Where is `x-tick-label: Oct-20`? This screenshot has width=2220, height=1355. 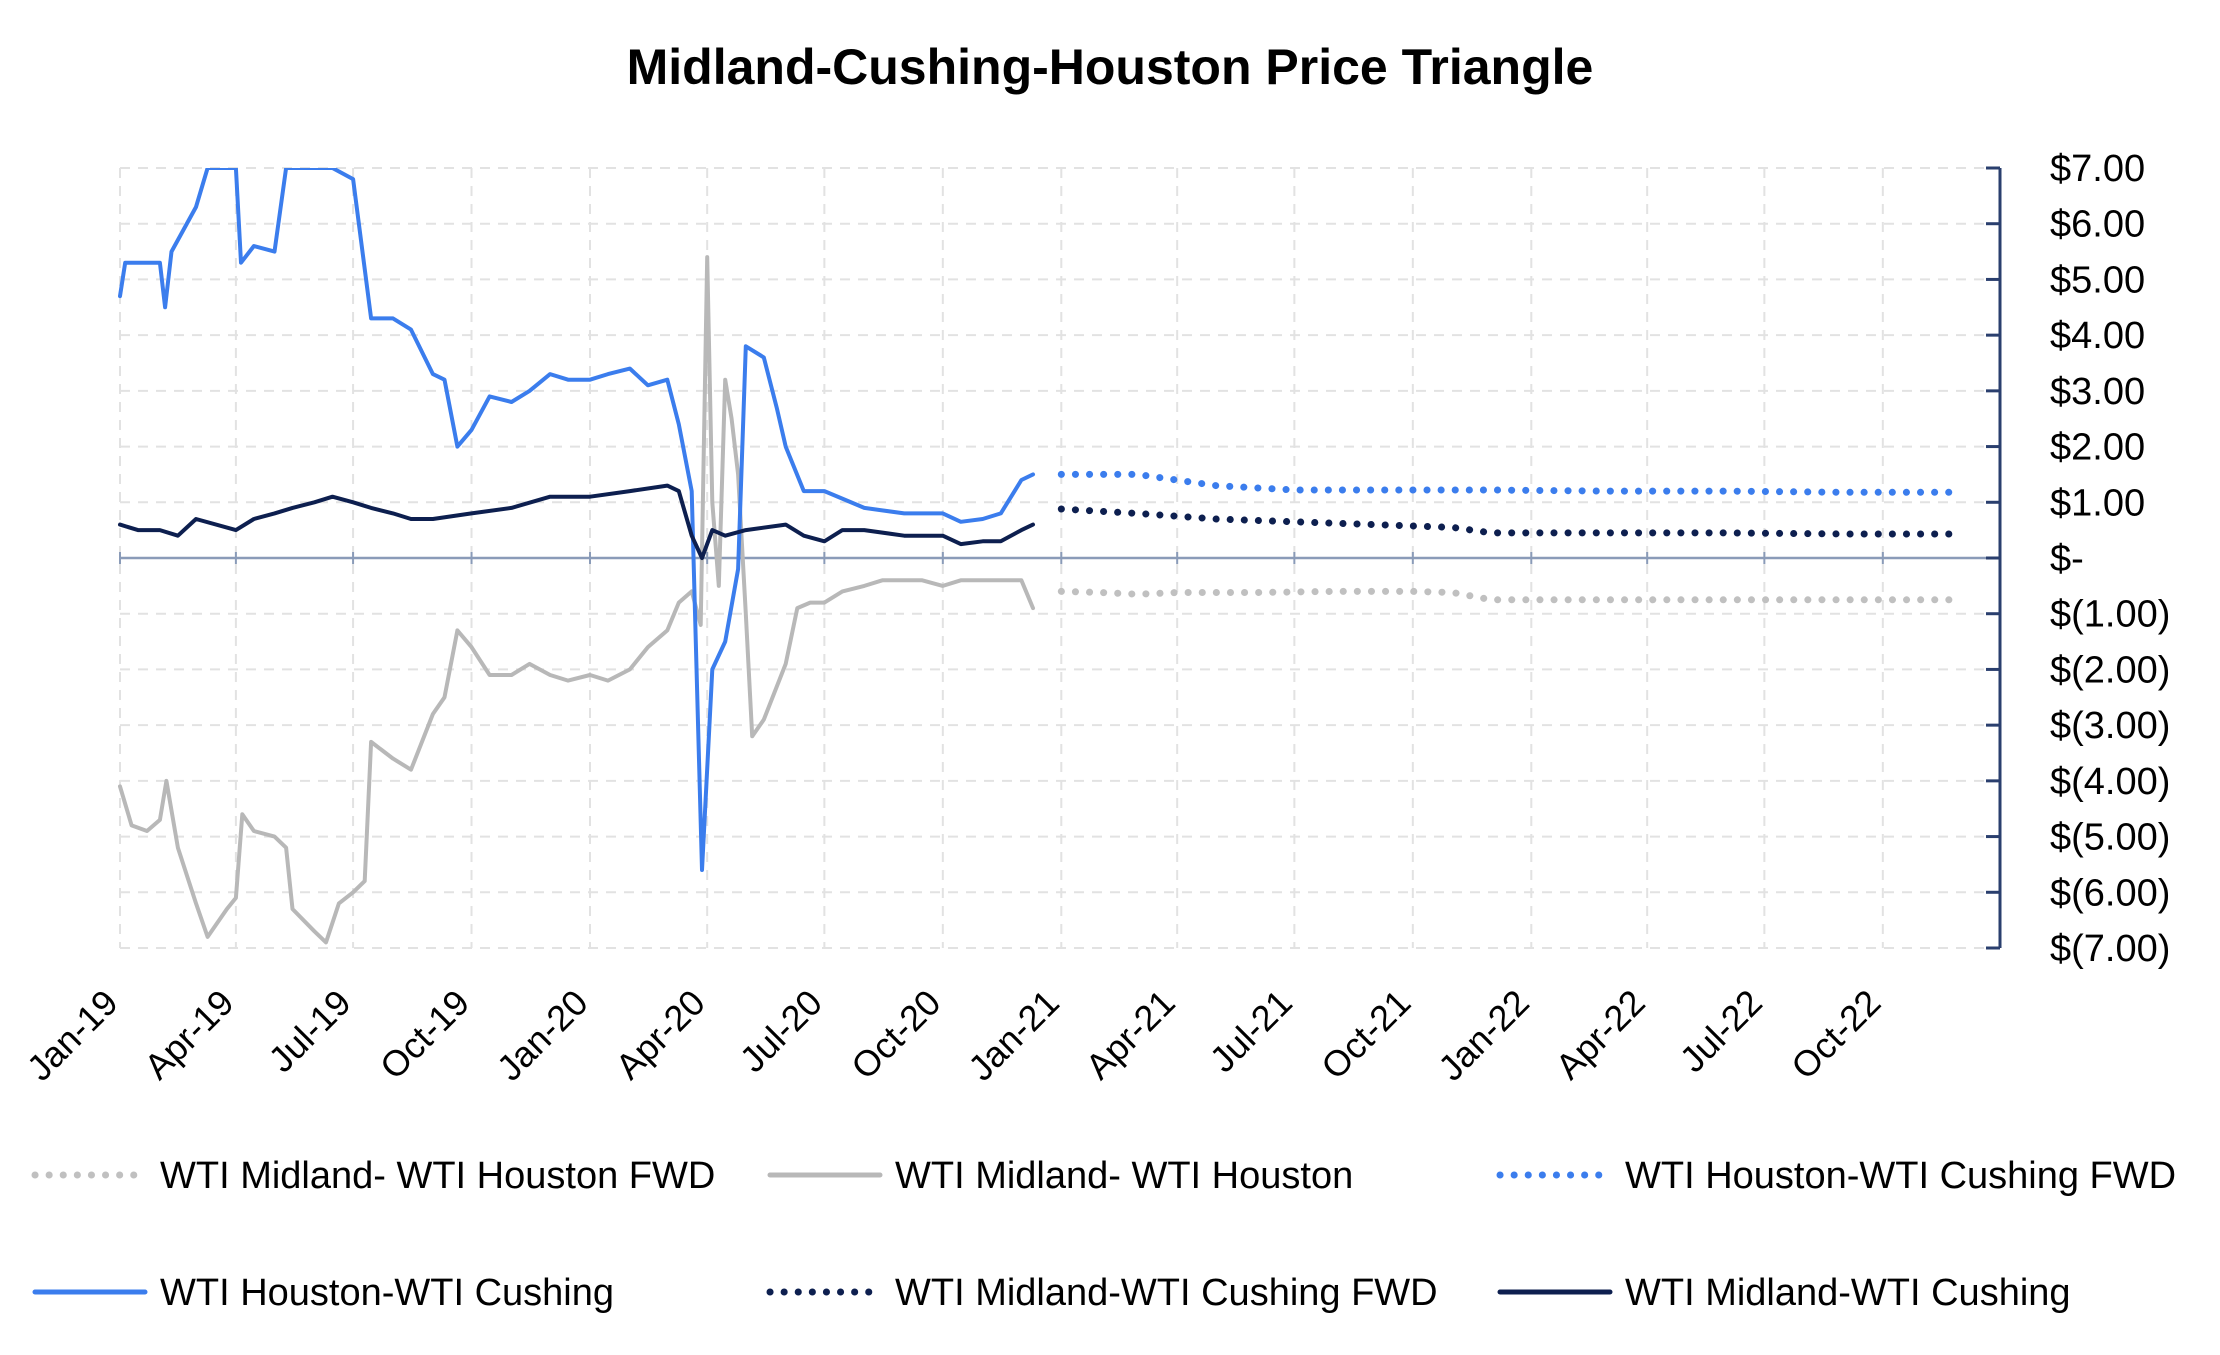
x-tick-label: Oct-20 is located at coordinates (895, 1034).